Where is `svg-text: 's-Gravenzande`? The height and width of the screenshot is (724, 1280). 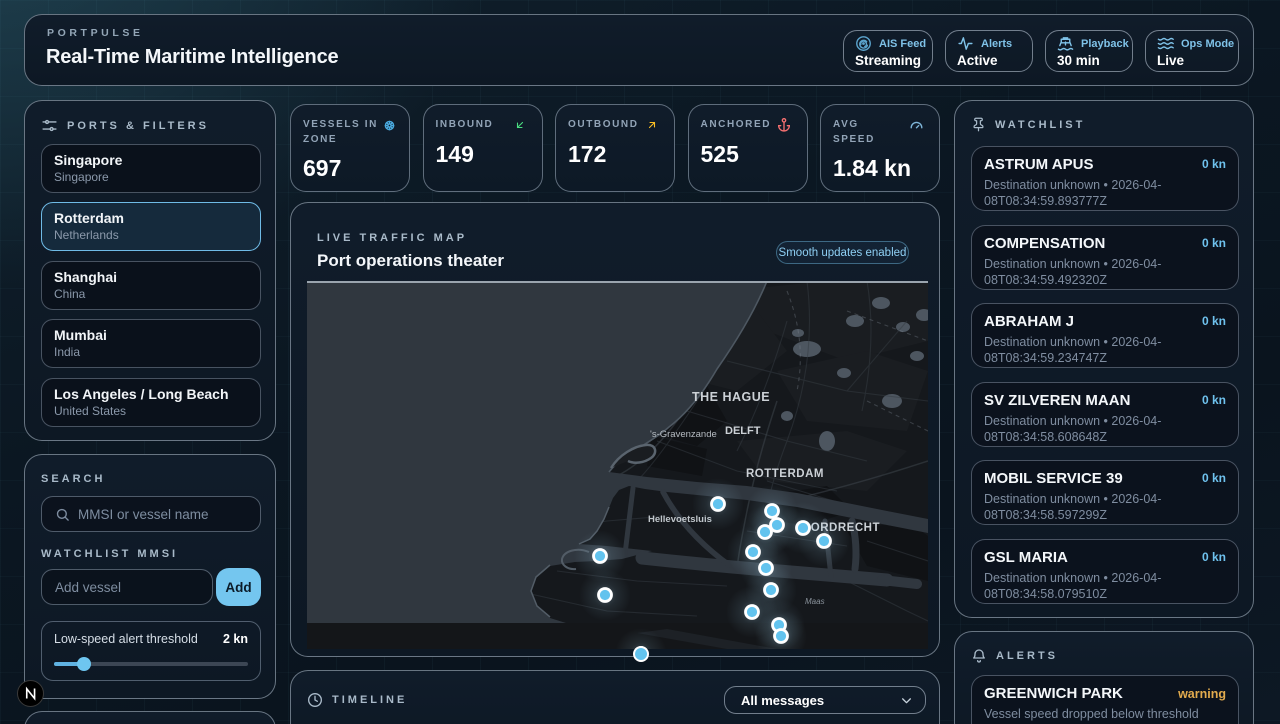
svg-text: 's-Gravenzande is located at coordinates (683, 434).